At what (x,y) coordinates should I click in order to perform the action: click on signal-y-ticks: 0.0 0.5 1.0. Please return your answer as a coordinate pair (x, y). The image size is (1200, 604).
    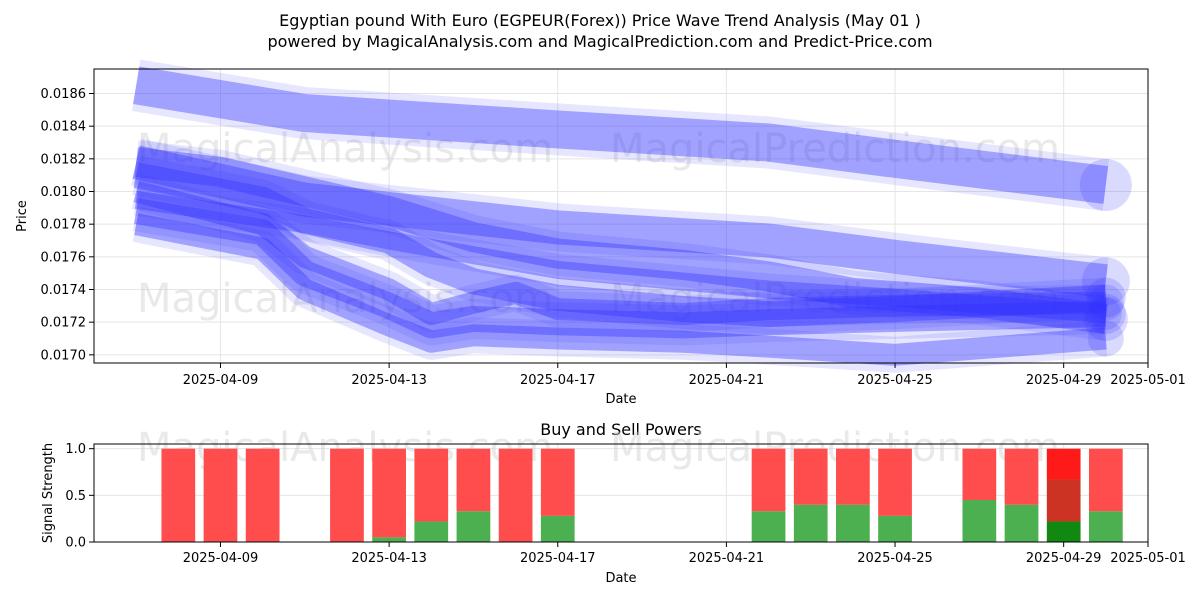
    Looking at the image, I should click on (79, 496).